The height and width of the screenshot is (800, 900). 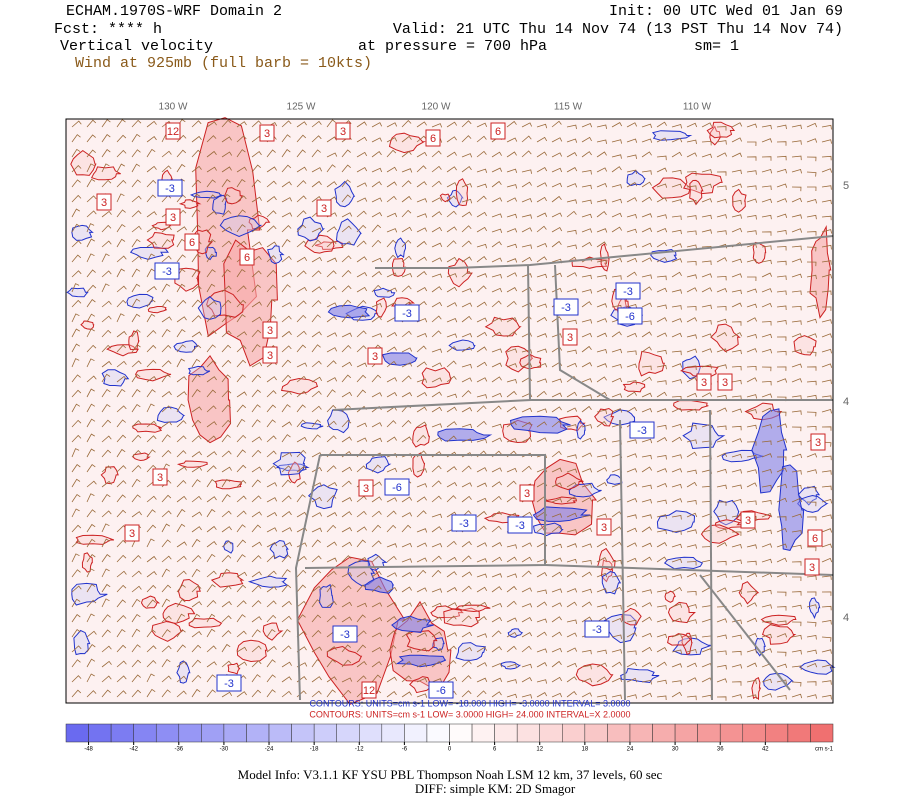 I want to click on longitude-label: 115 W, so click(x=568, y=107).